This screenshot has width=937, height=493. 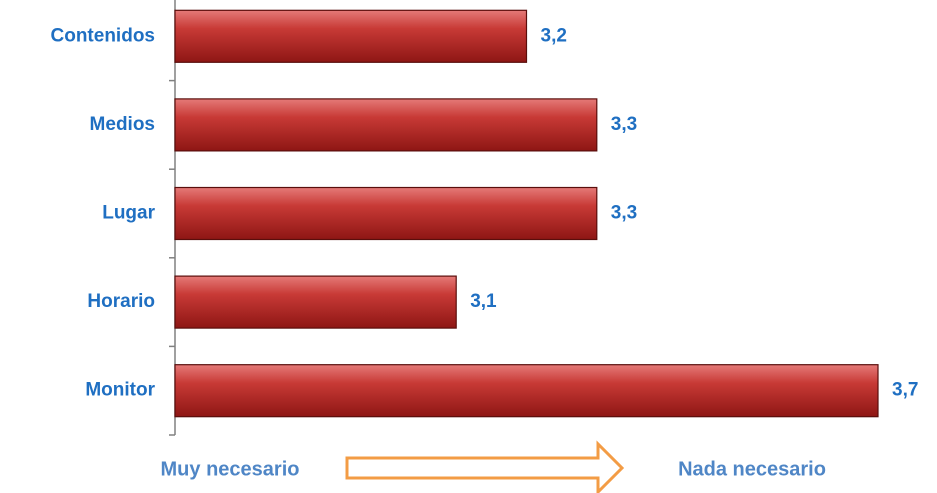 I want to click on category-label: Lugar, so click(x=128, y=213).